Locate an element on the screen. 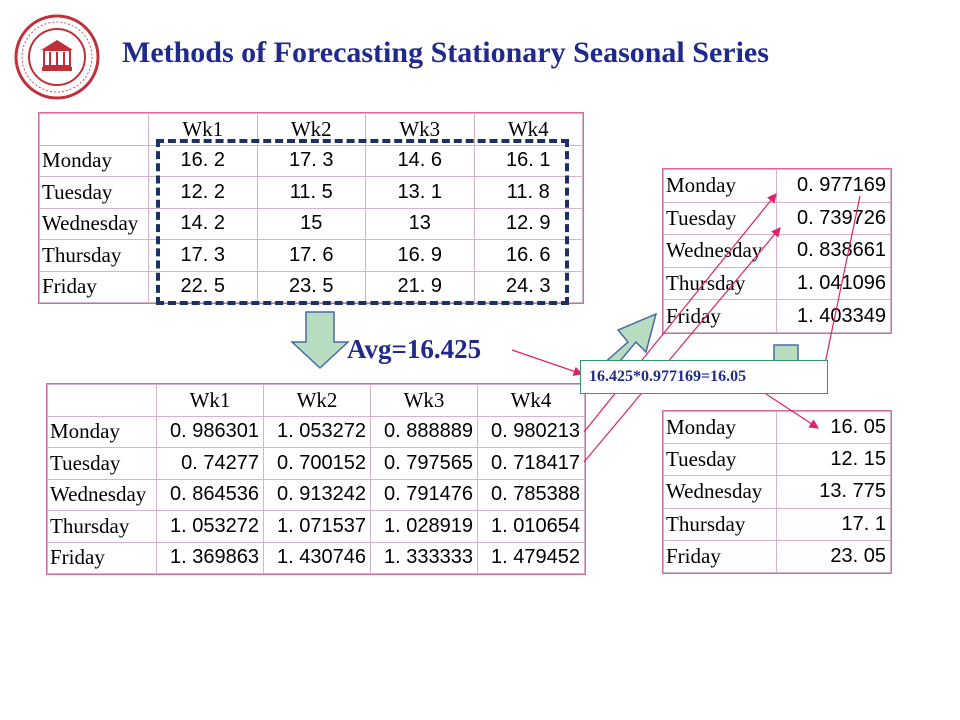 The width and height of the screenshot is (960, 720). table-row: Monday 16. 05 is located at coordinates (777, 427).